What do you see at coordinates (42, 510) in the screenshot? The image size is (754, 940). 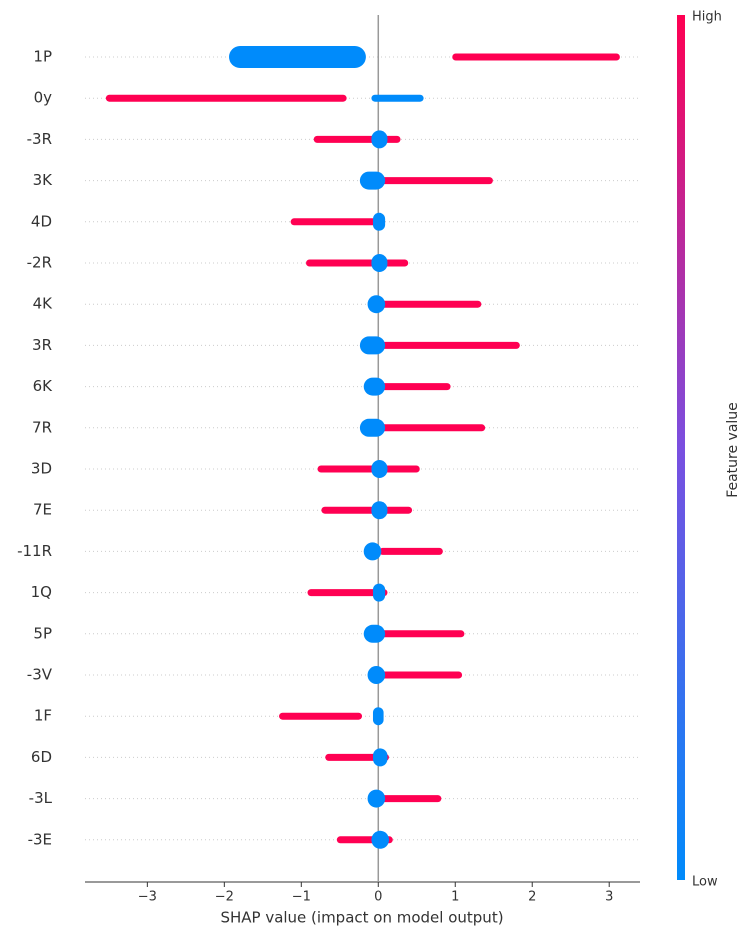 I see `y-tick-label: 7E` at bounding box center [42, 510].